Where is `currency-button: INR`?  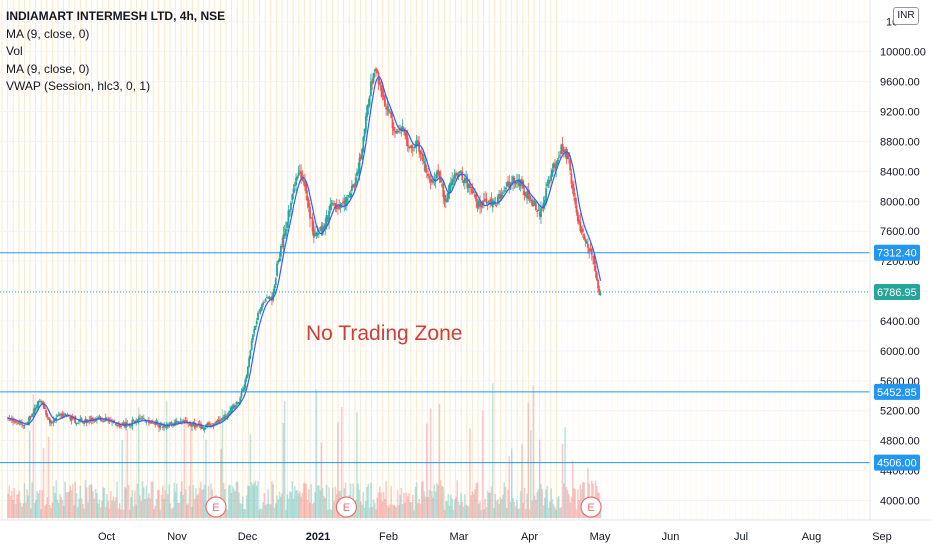
currency-button: INR is located at coordinates (906, 16).